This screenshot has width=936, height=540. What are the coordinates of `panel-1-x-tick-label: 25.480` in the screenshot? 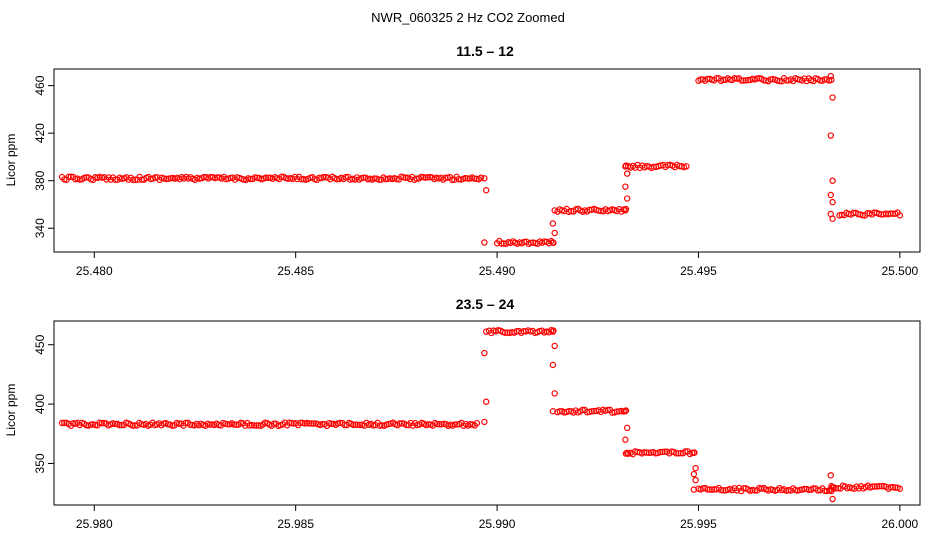 It's located at (94, 271).